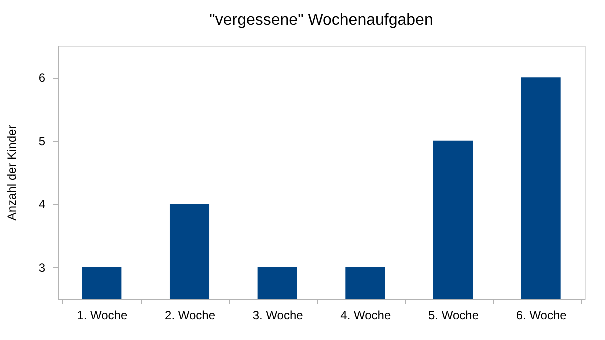 This screenshot has width=605, height=340. Describe the element at coordinates (278, 315) in the screenshot. I see `x-tick-label: 3. Woche` at that location.